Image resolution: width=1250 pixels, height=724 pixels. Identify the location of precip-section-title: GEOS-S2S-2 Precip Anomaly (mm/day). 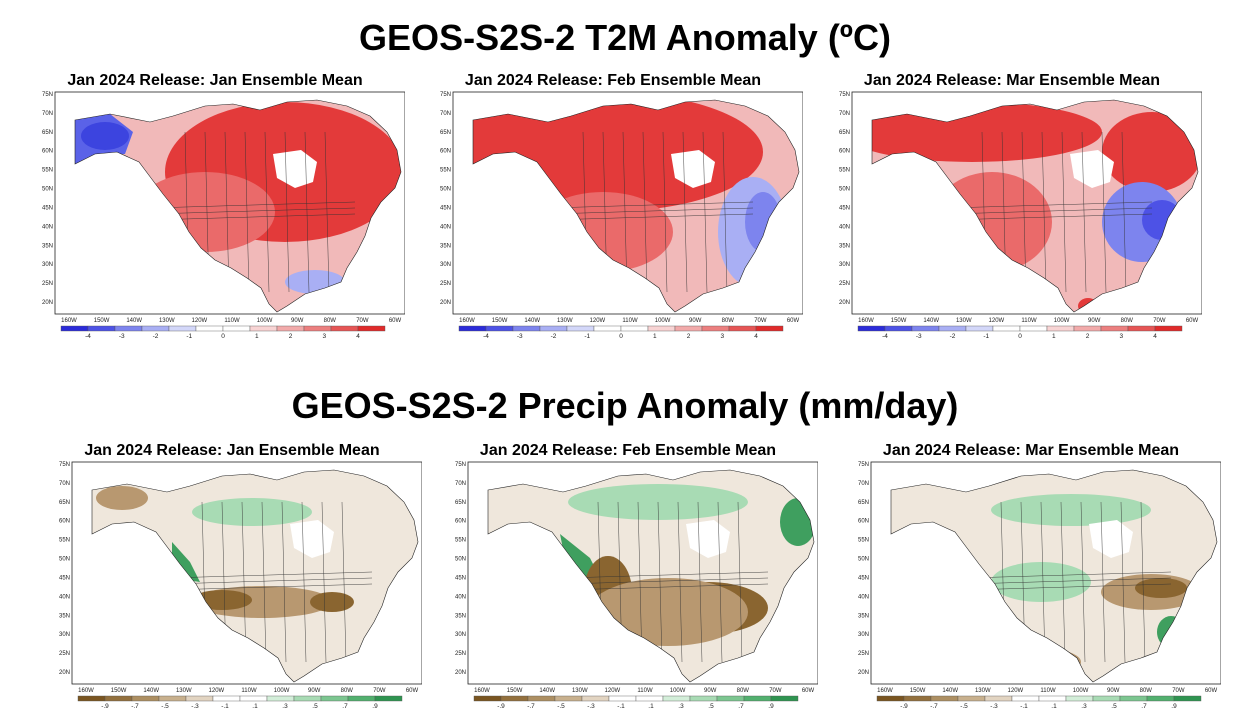
(625, 405).